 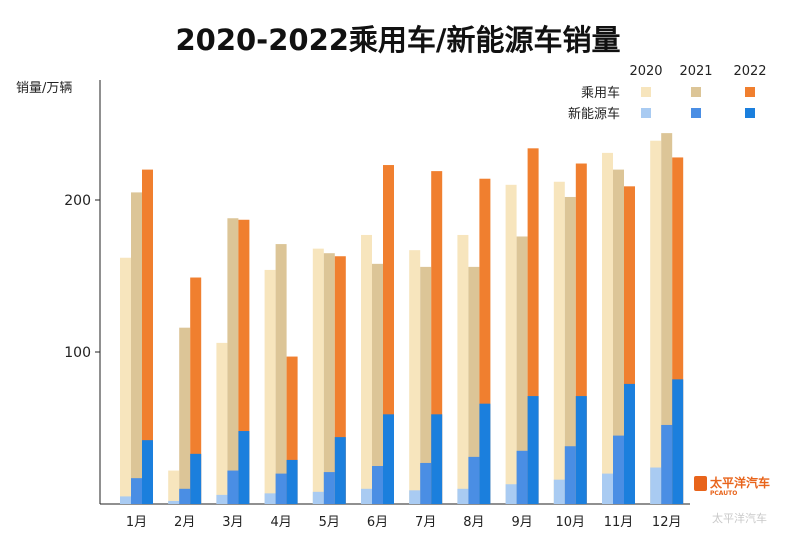 I want to click on x-tick-label: 12月, so click(x=667, y=522).